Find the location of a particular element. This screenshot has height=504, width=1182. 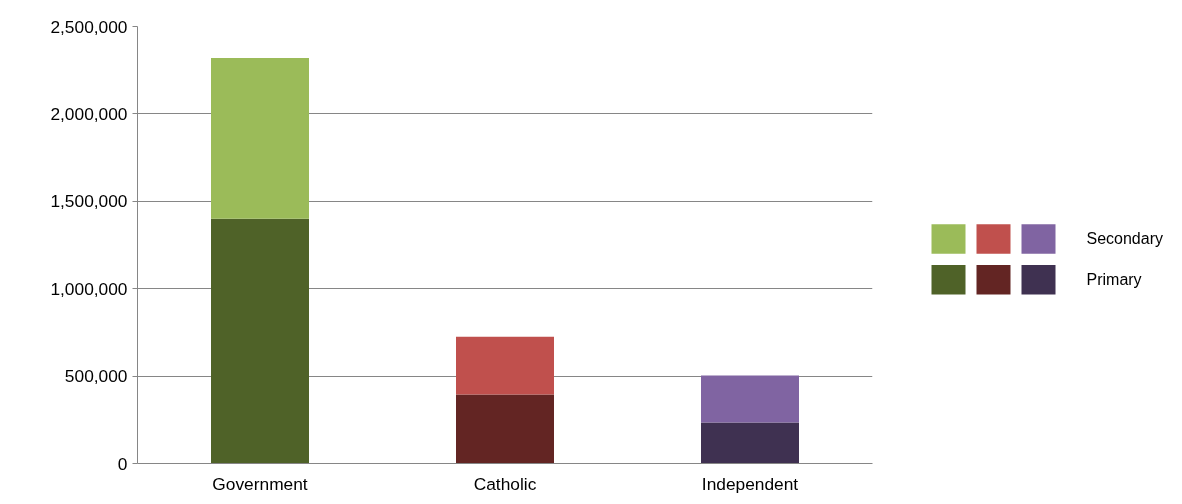

legend-label: Secondary is located at coordinates (1124, 239).